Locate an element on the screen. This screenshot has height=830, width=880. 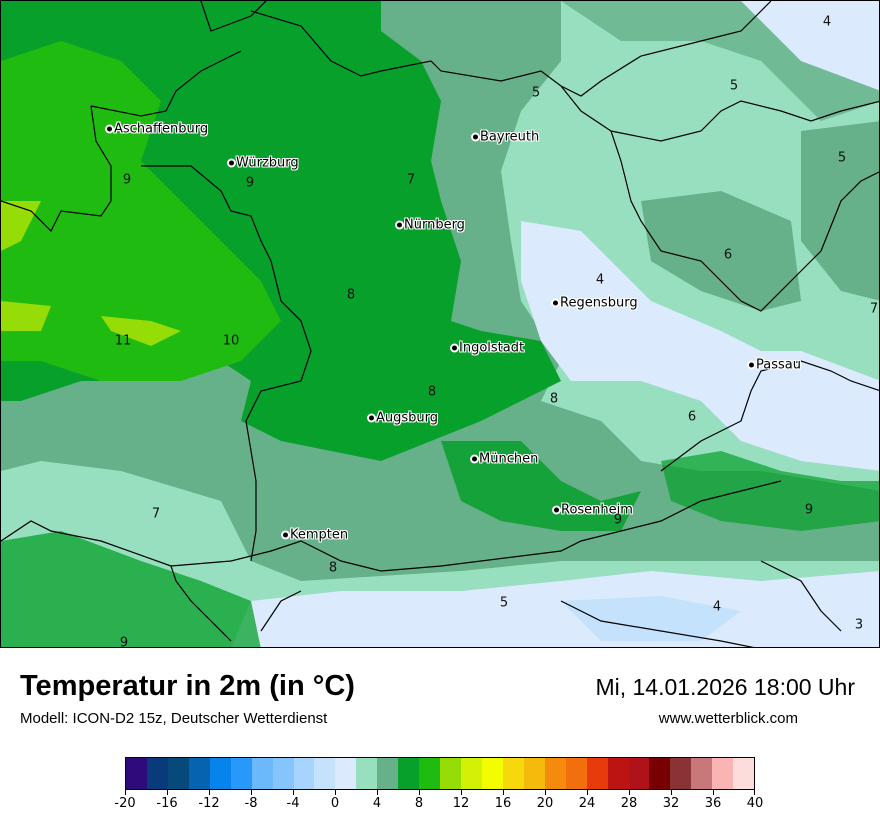
forecast-datetime: Mi, 14.01.2026 18:00 Uhr is located at coordinates (725, 687).